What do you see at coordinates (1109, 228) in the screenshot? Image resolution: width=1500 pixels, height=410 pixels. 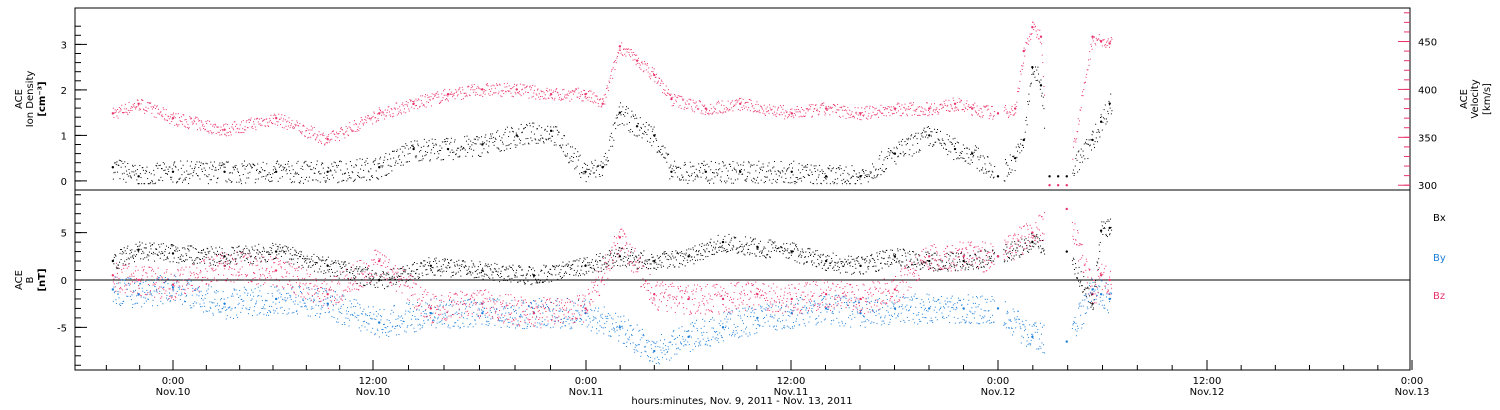 I see `bx-point` at bounding box center [1109, 228].